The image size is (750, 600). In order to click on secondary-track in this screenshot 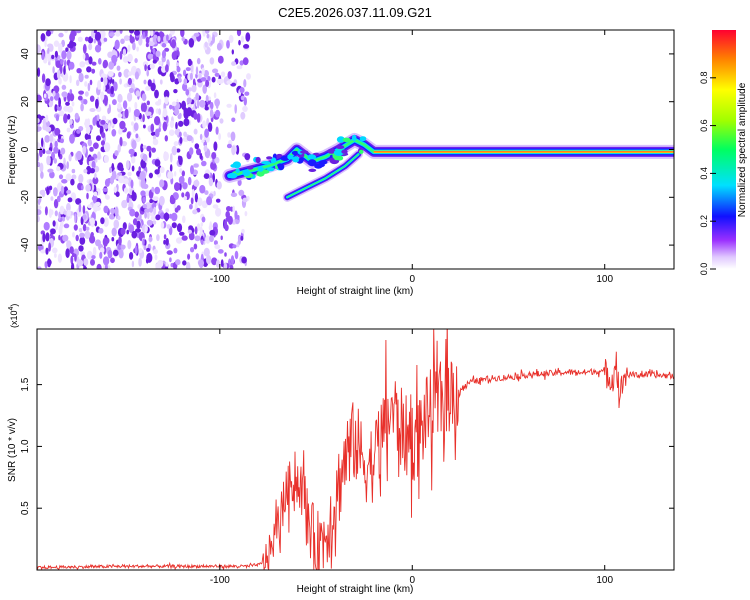, I will do `click(322, 175)`.